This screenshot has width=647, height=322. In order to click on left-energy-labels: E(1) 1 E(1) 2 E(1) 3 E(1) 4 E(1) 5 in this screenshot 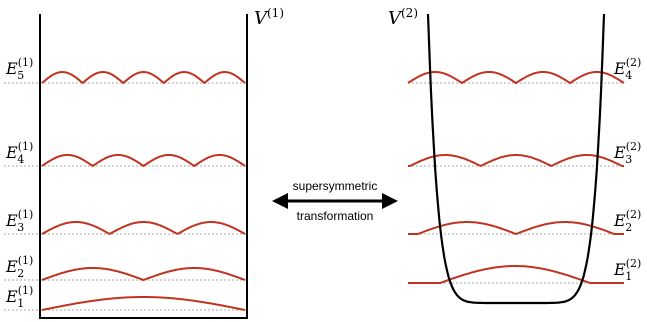, I will do `click(19, 183)`.